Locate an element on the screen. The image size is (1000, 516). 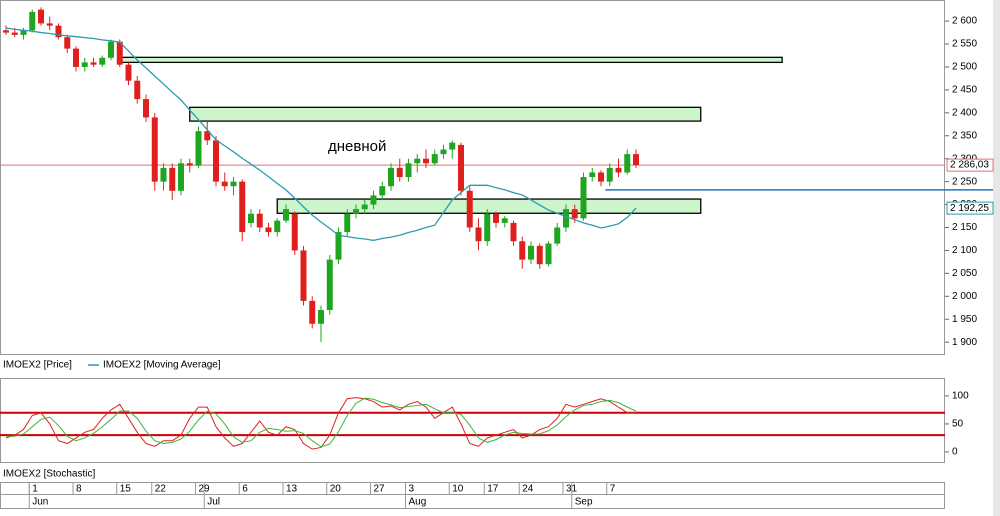
date-label: 7 is located at coordinates (613, 489).